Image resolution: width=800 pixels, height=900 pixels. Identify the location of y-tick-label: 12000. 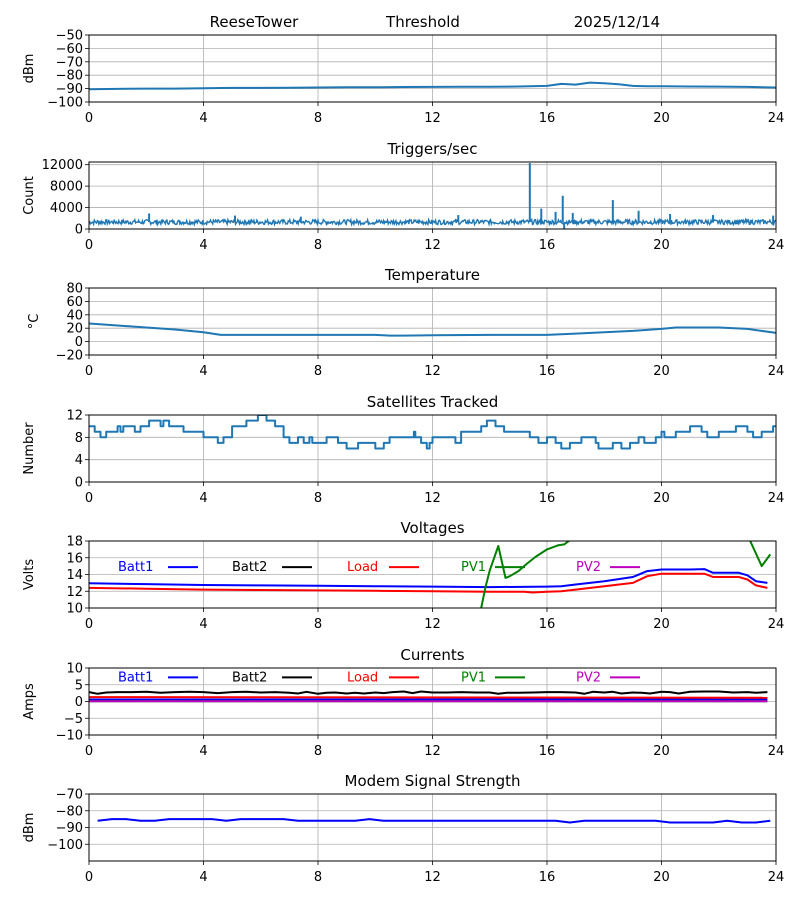
(62, 165).